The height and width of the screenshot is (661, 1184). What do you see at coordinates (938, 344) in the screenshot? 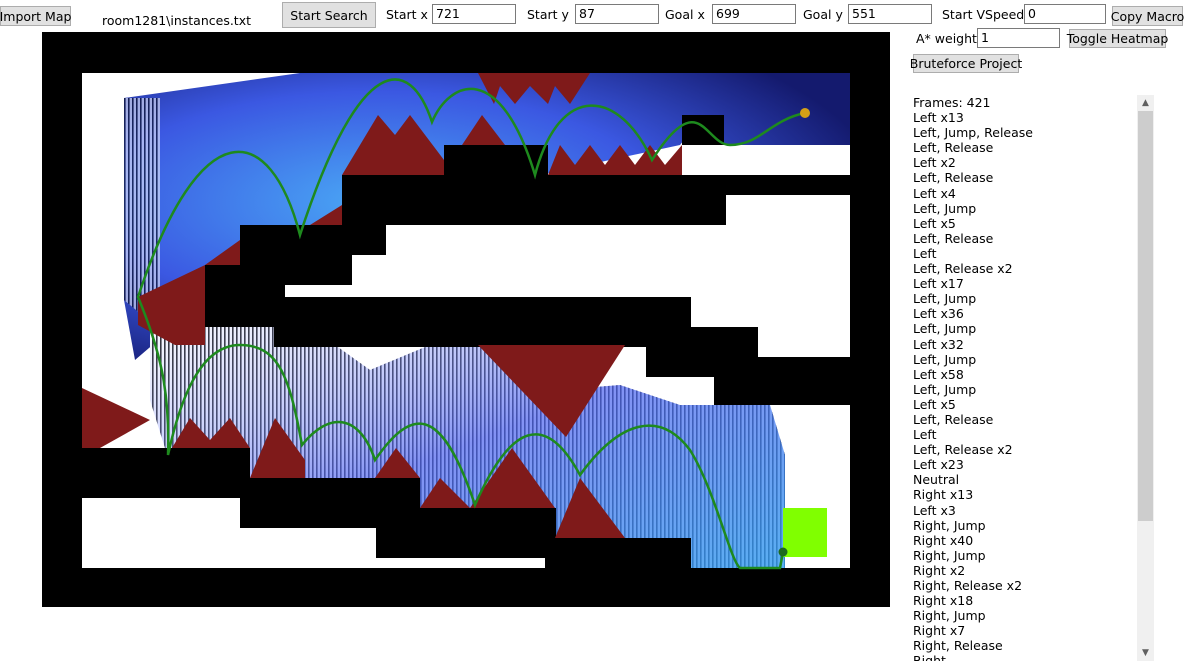
I see `output-line: Left x32` at bounding box center [938, 344].